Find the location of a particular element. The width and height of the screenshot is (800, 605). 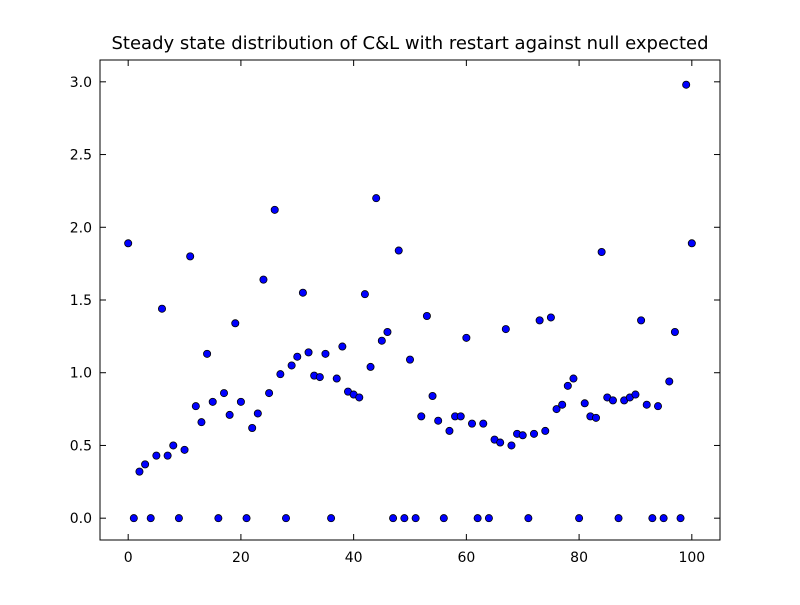

y-tick-label: 2.5 is located at coordinates (81, 156).